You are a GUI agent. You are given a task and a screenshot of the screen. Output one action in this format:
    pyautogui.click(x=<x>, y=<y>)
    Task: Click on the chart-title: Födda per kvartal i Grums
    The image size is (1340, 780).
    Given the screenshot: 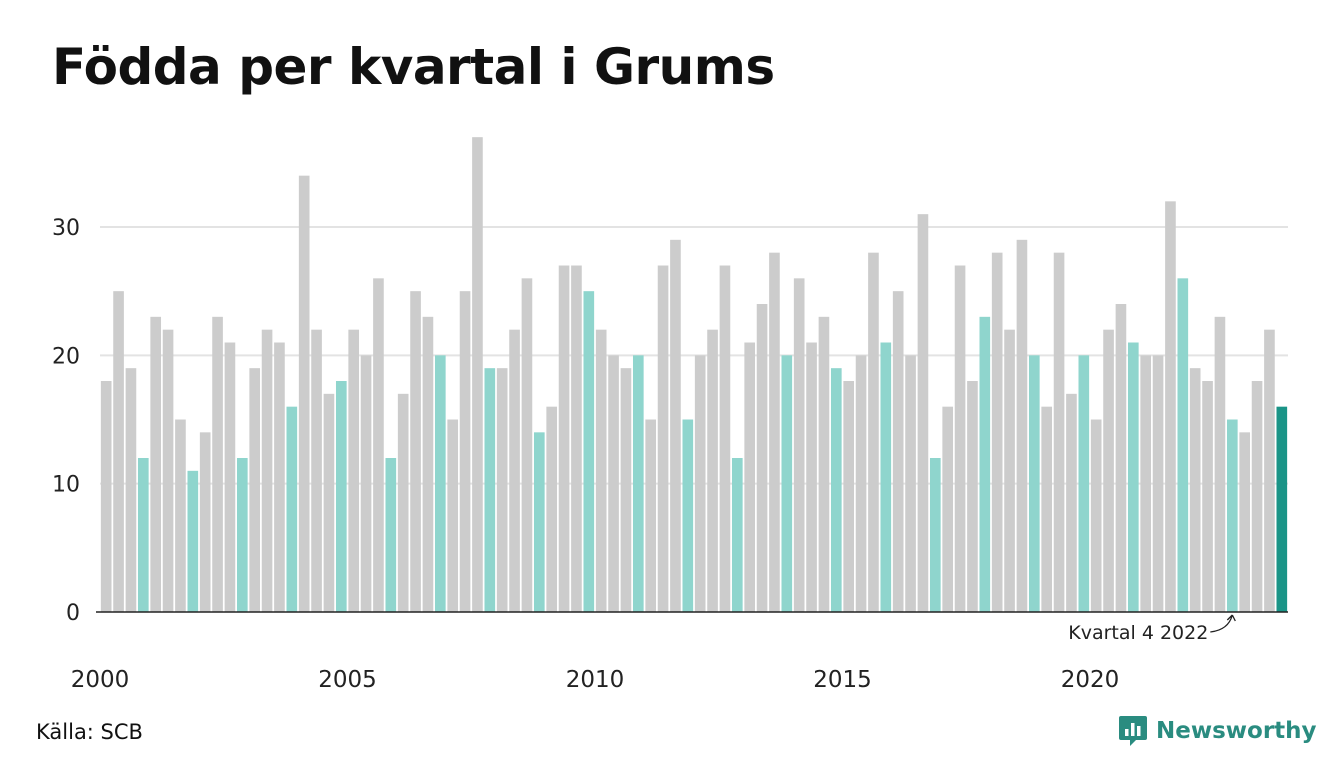 What is the action you would take?
    pyautogui.click(x=413, y=67)
    